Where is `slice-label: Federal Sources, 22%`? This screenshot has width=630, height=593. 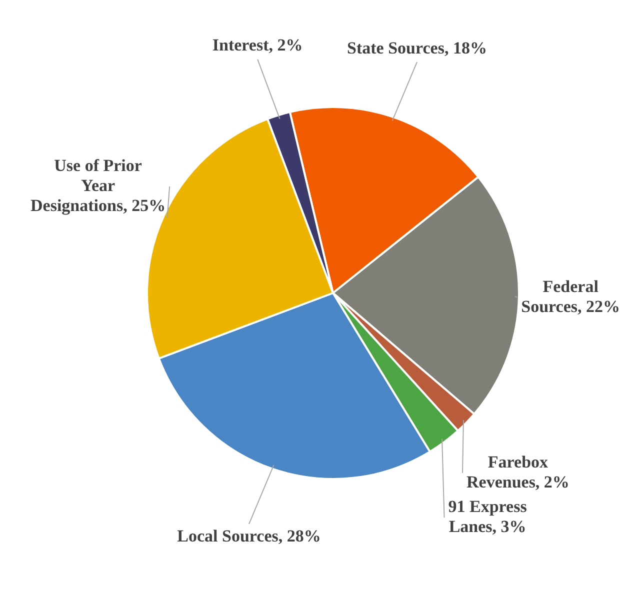
slice-label: Federal Sources, 22% is located at coordinates (570, 296).